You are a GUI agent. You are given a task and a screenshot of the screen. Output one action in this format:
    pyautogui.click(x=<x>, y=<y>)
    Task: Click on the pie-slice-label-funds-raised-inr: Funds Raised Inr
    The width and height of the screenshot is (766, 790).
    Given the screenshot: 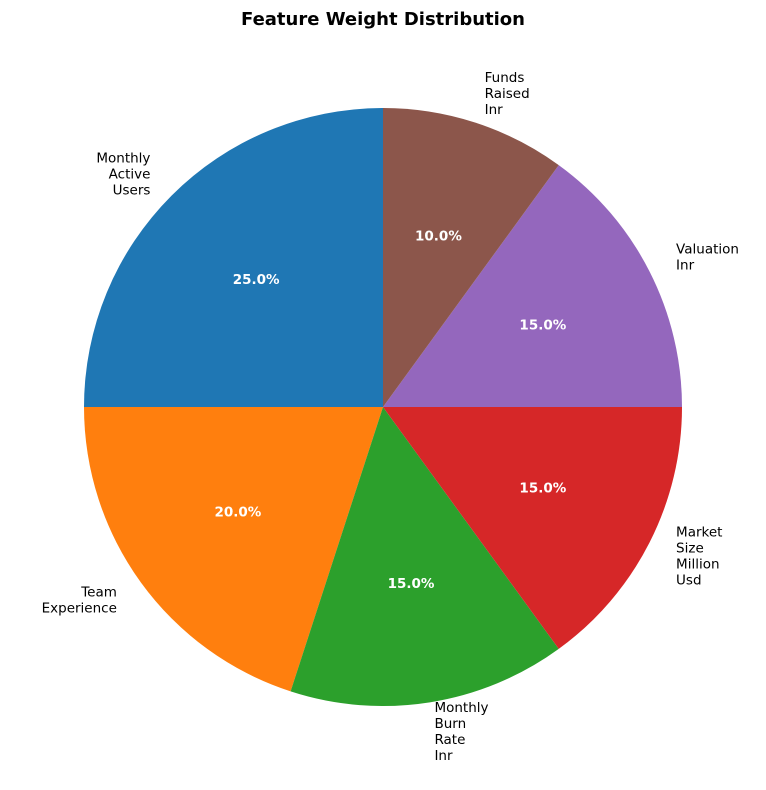 What is the action you would take?
    pyautogui.click(x=507, y=94)
    